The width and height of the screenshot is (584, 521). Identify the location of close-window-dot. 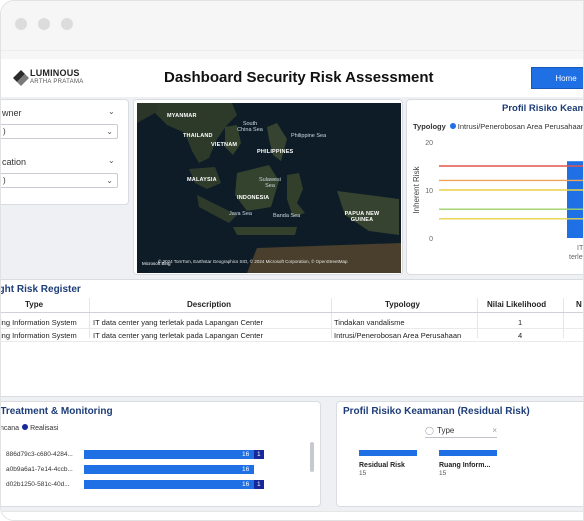
(21, 24).